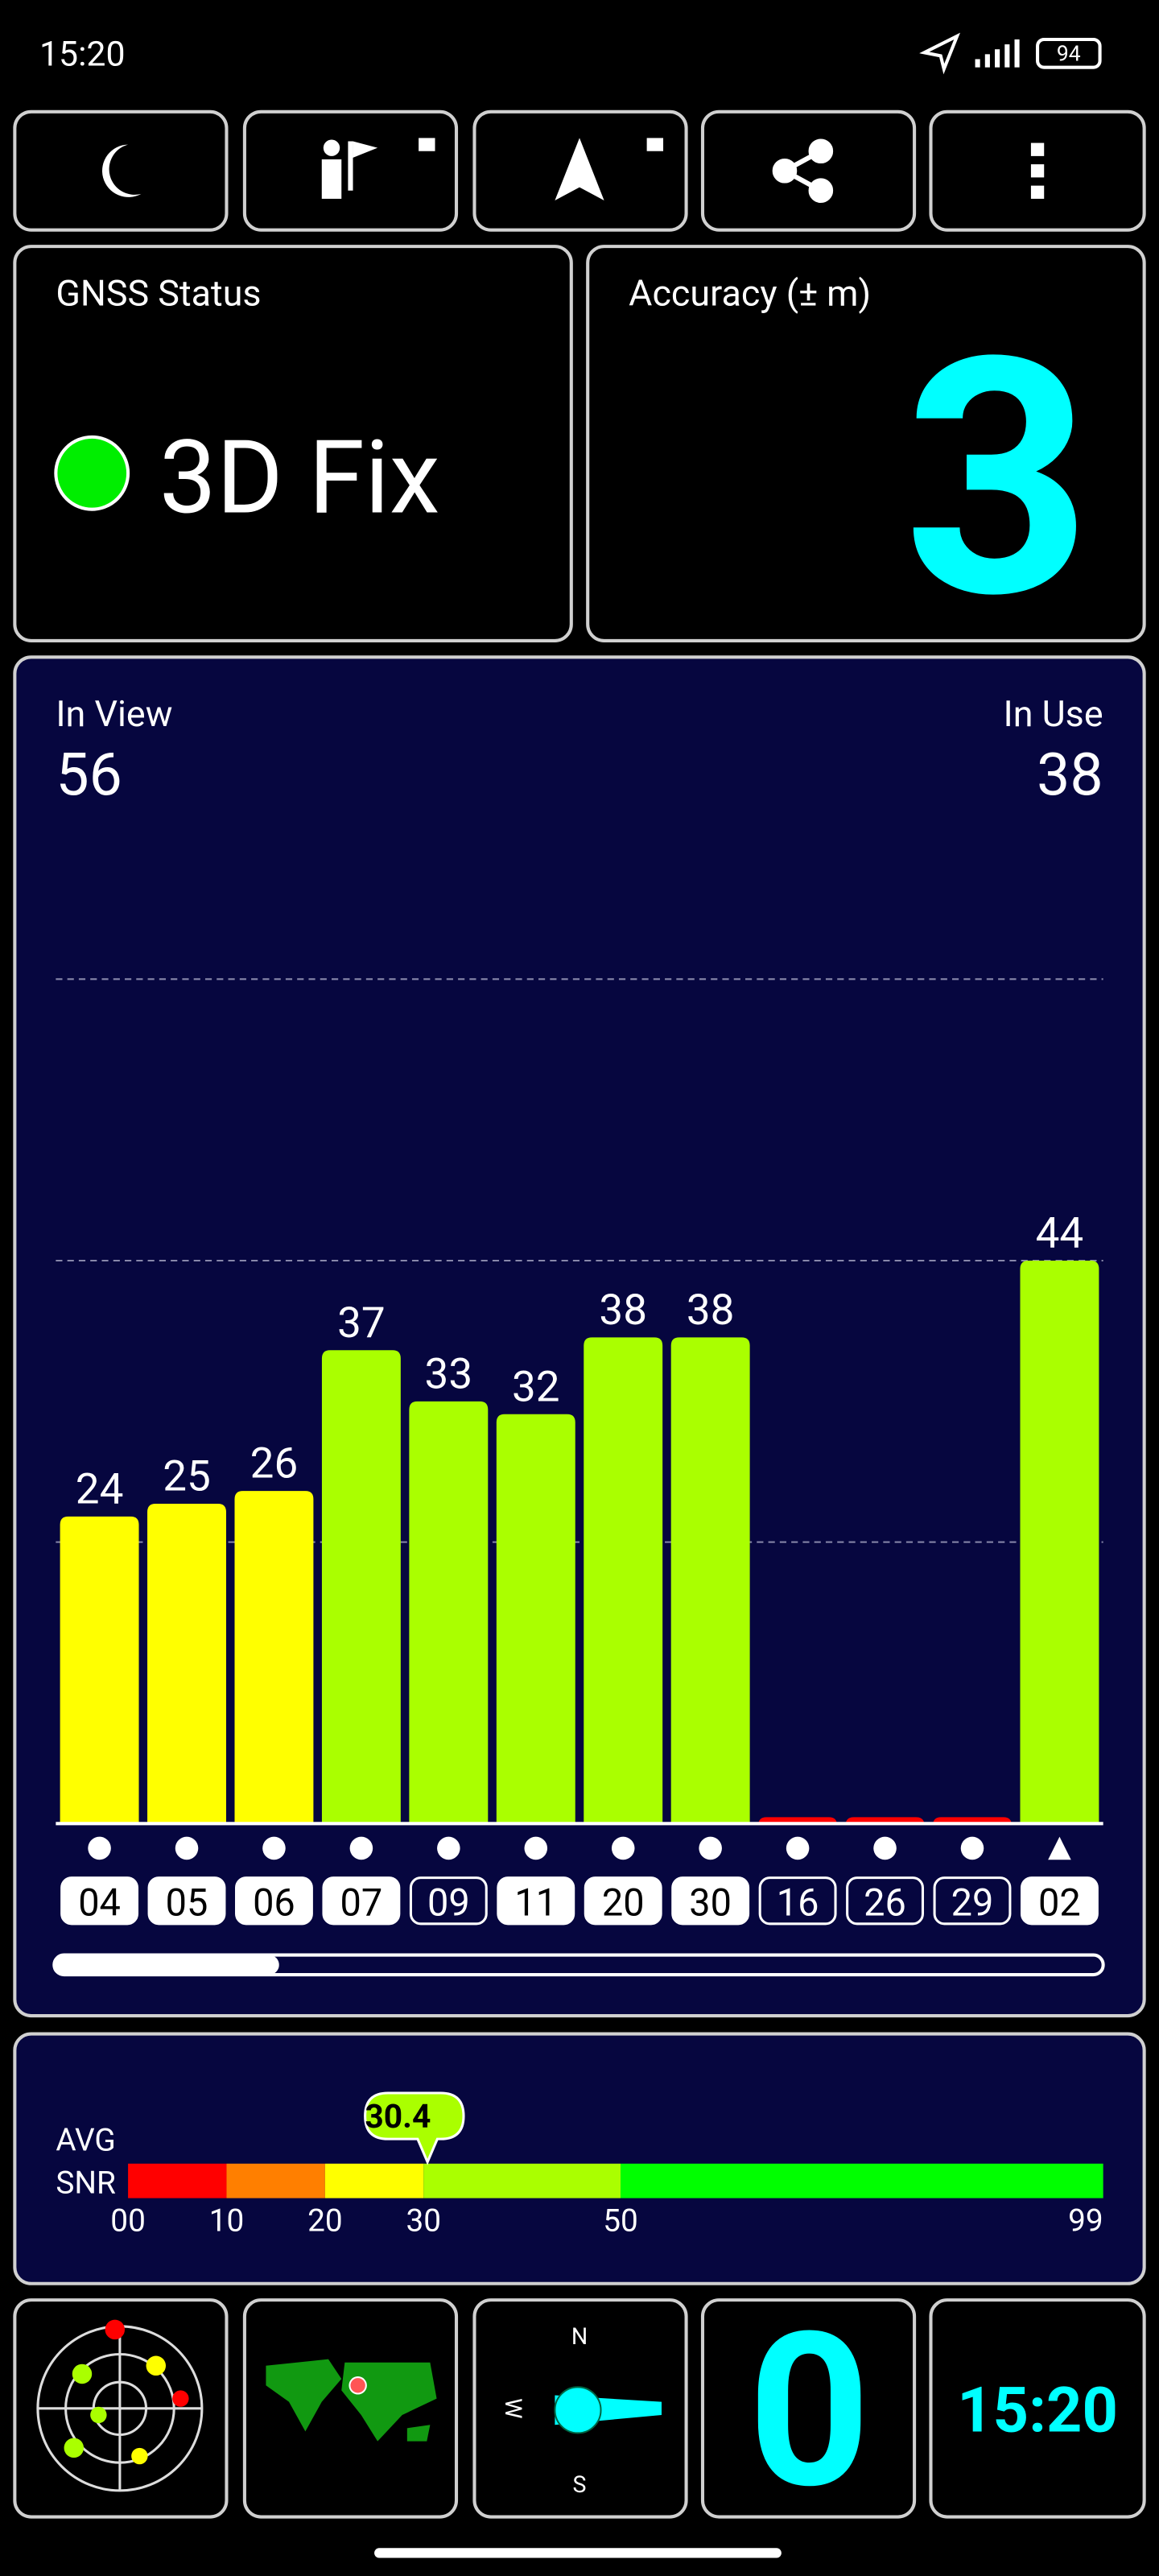  I want to click on satellite-id: 02, so click(1059, 1903).